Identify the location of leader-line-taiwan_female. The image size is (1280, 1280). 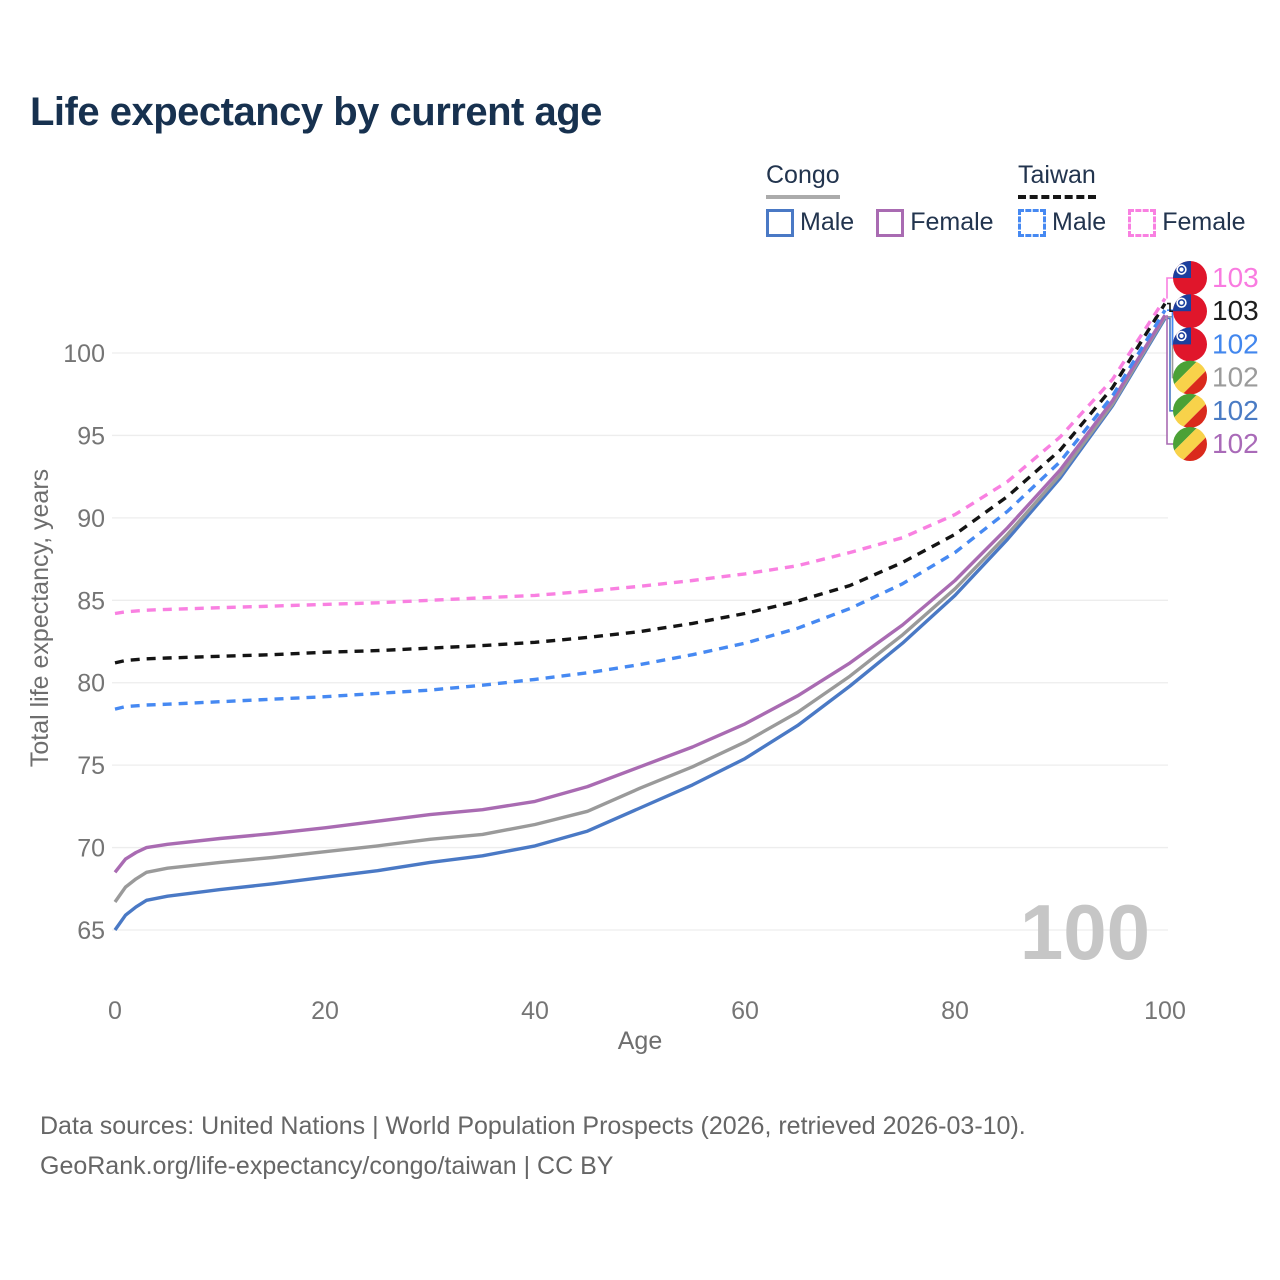
(1170, 288).